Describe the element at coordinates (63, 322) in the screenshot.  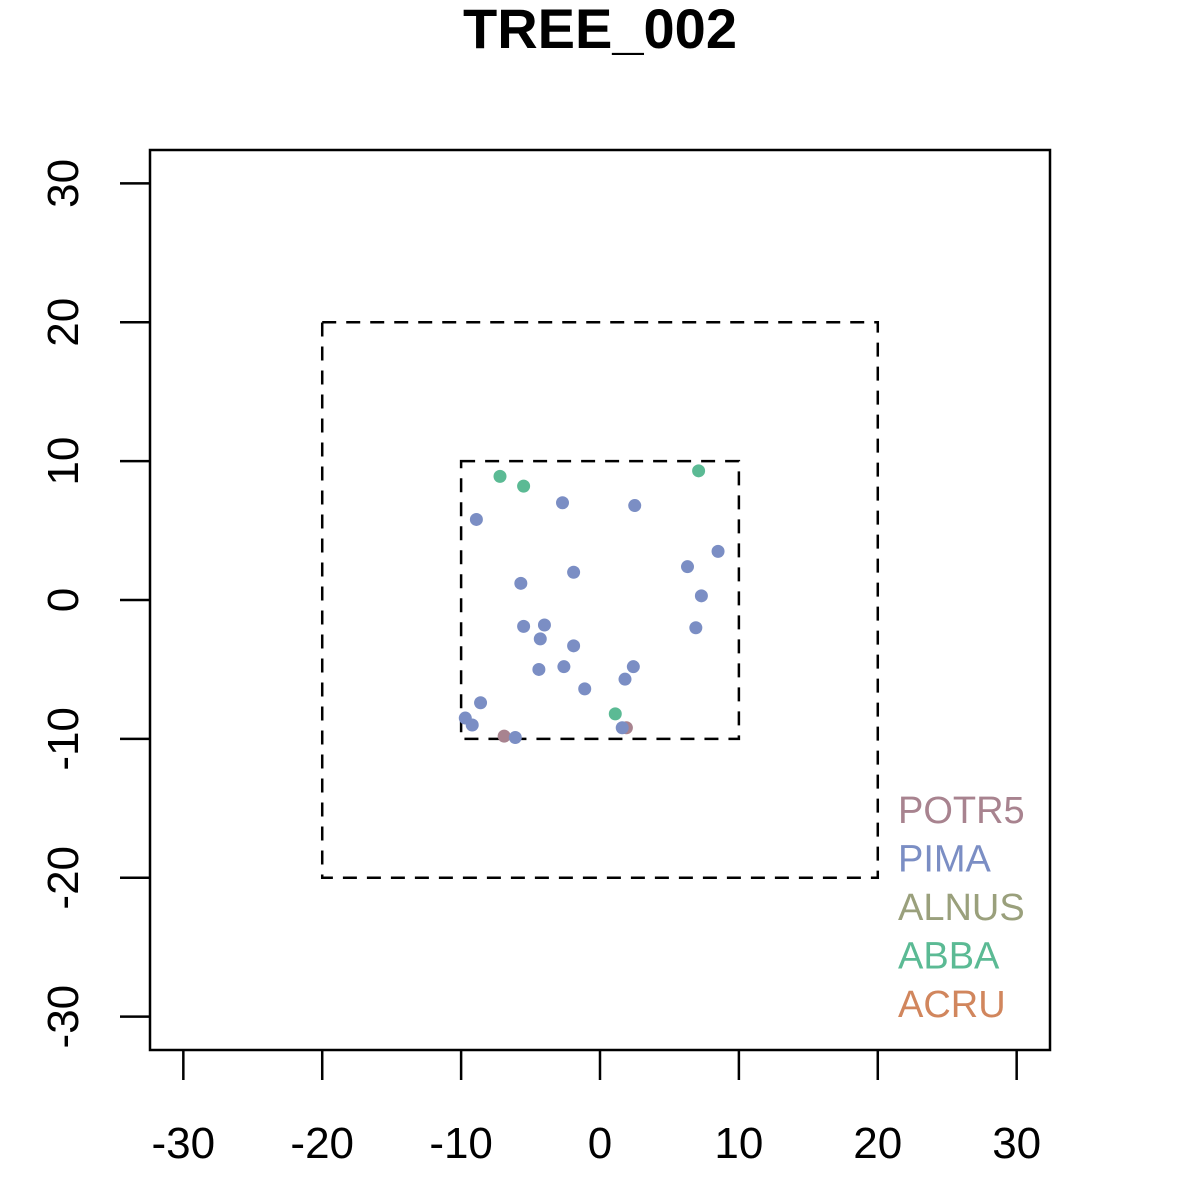
I see `y-tick-label: 20` at that location.